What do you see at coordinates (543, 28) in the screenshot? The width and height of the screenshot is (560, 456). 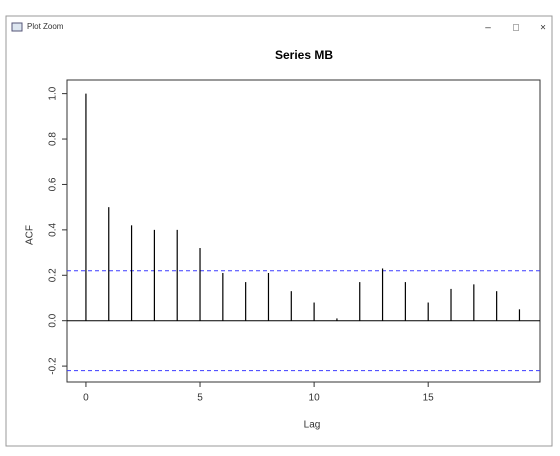 I see `close-button: ×` at bounding box center [543, 28].